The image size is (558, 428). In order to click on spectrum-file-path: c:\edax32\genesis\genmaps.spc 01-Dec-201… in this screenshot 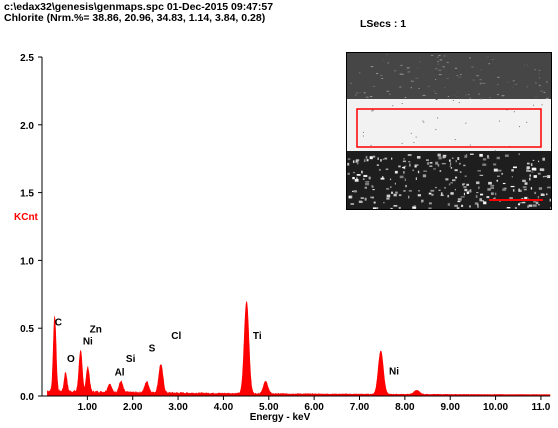, I will do `click(139, 7)`.